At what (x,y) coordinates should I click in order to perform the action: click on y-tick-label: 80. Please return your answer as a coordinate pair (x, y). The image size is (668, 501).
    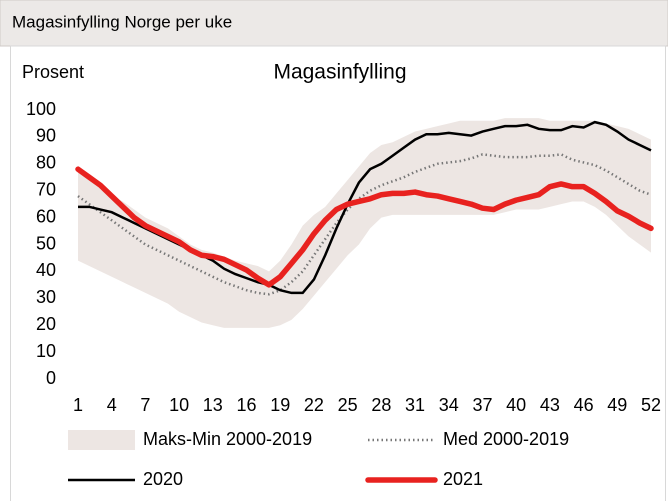
    Looking at the image, I should click on (46, 163).